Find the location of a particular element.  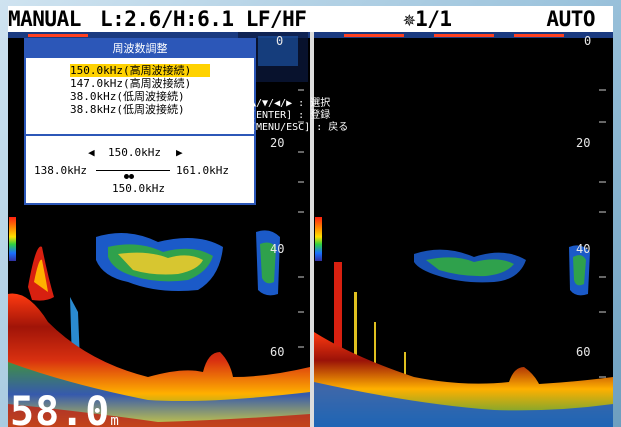

adjust-max-value: 161.0kHz is located at coordinates (202, 170).